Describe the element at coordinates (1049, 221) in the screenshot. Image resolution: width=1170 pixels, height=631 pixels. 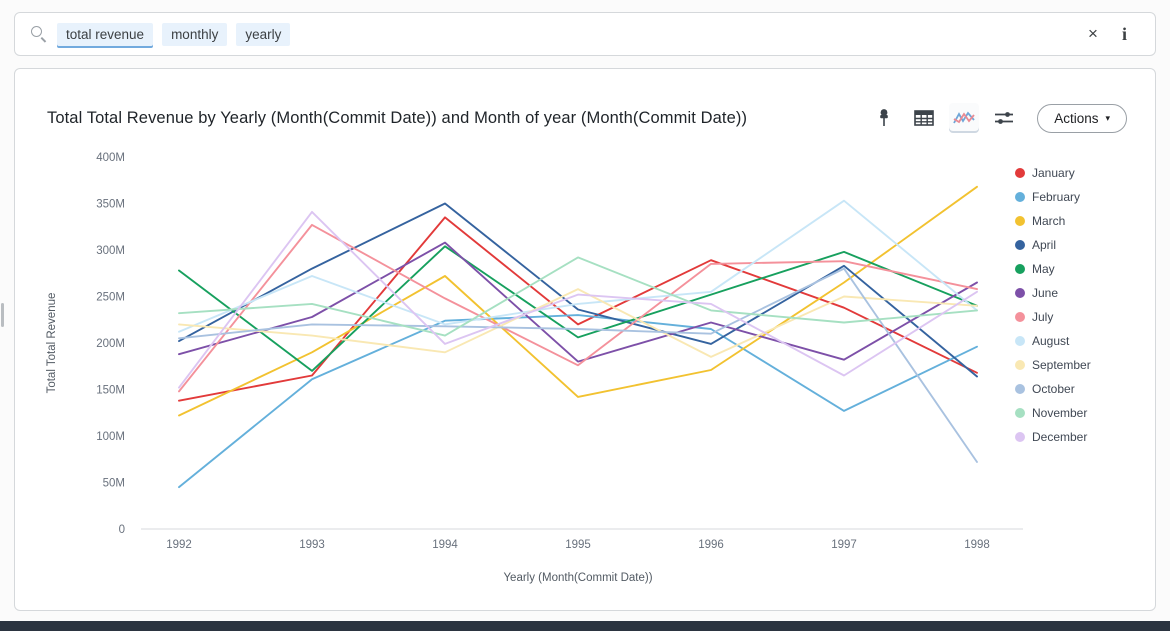
I see `legend-label: March` at that location.